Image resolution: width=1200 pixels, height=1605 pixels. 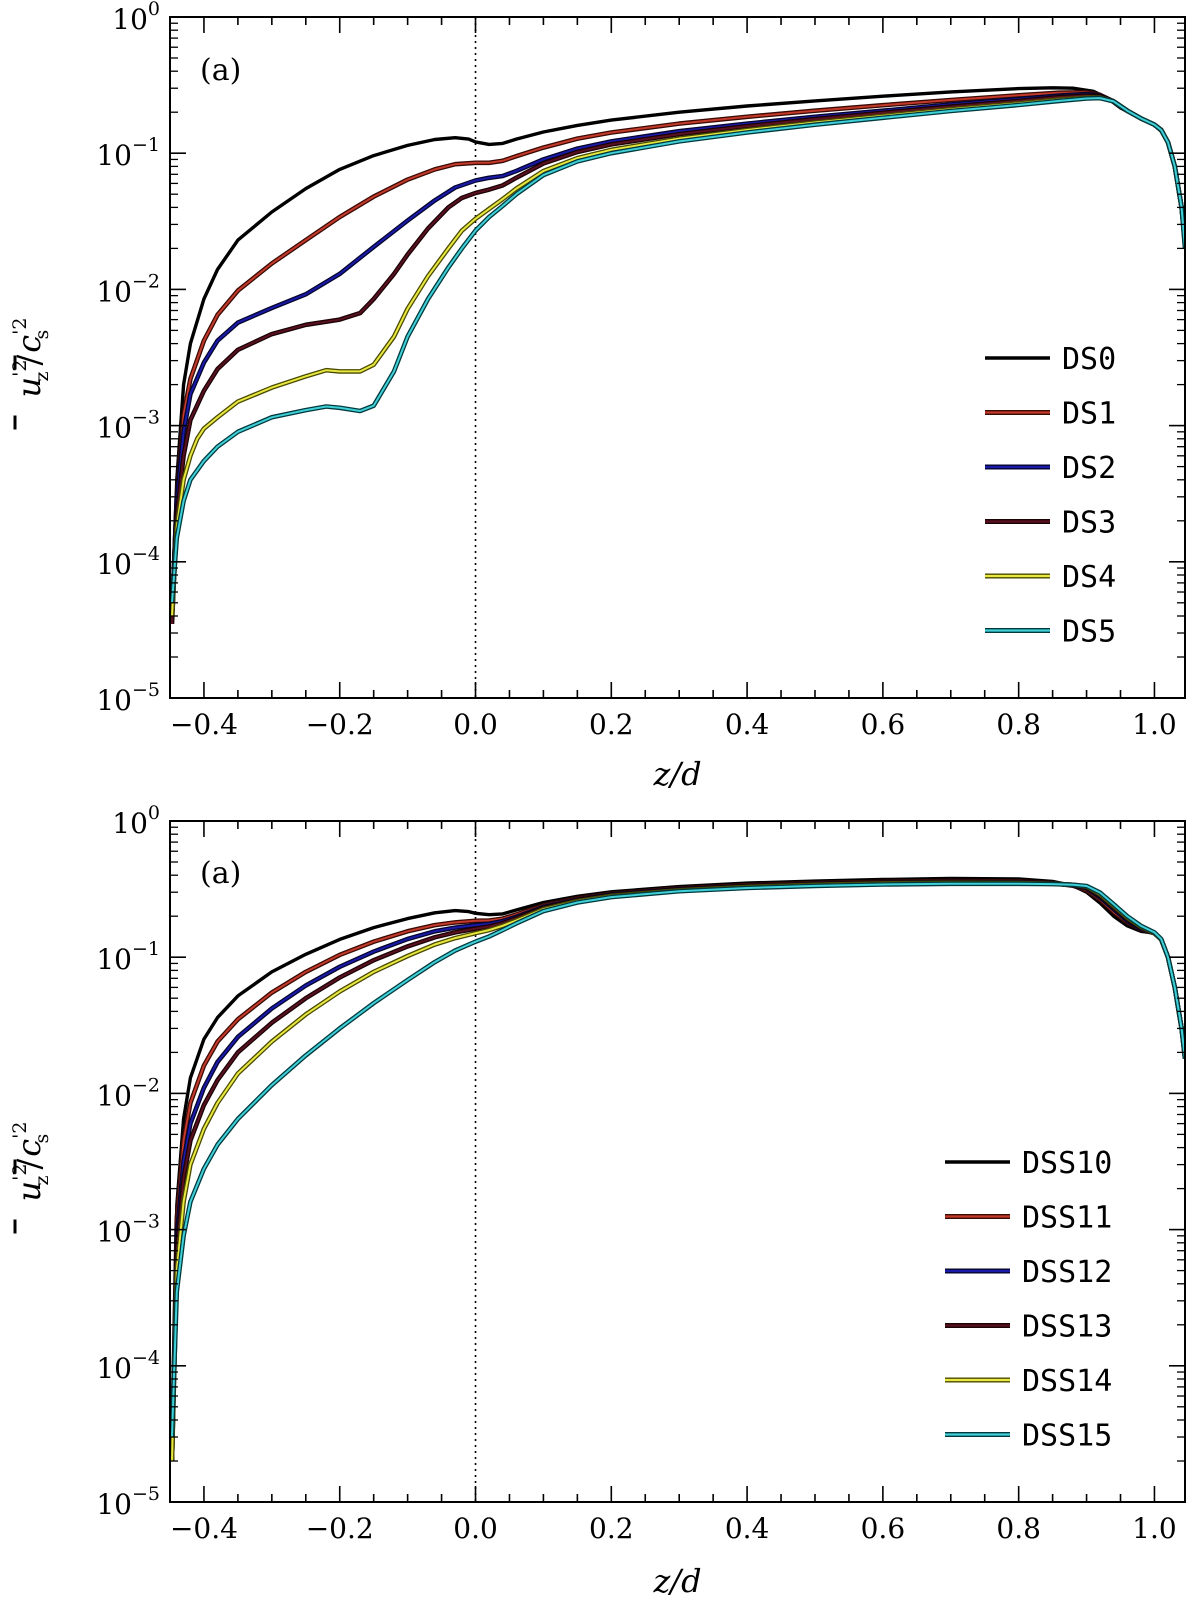 I want to click on legend-label: DS1, so click(x=1089, y=414).